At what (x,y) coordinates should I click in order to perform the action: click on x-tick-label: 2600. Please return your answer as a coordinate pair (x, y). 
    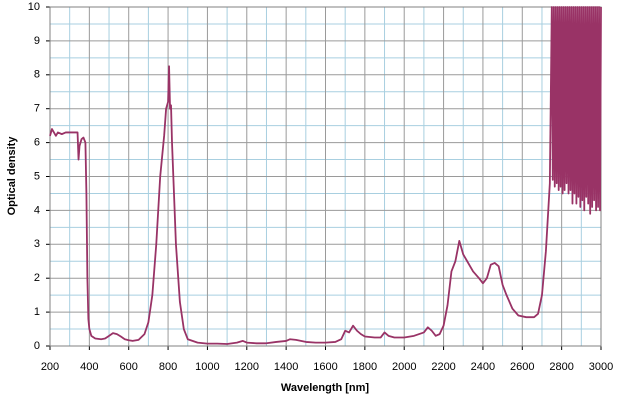
    Looking at the image, I should click on (522, 367).